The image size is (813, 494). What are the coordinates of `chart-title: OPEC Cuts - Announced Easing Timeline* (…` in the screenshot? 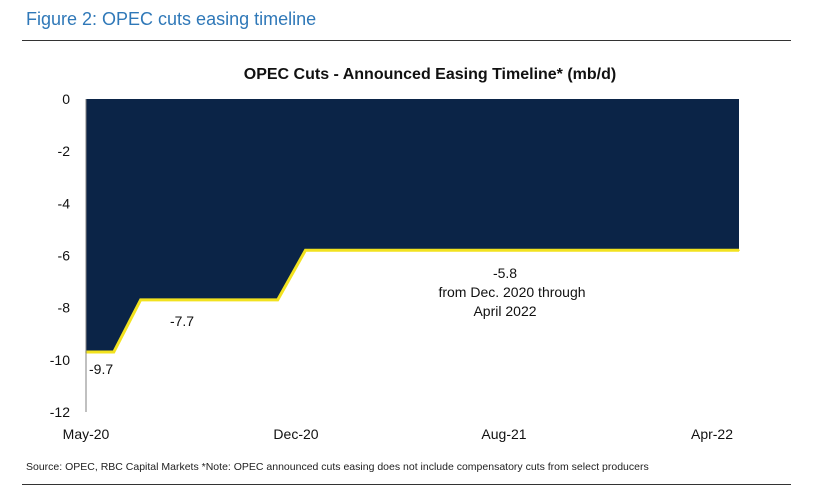 It's located at (430, 74).